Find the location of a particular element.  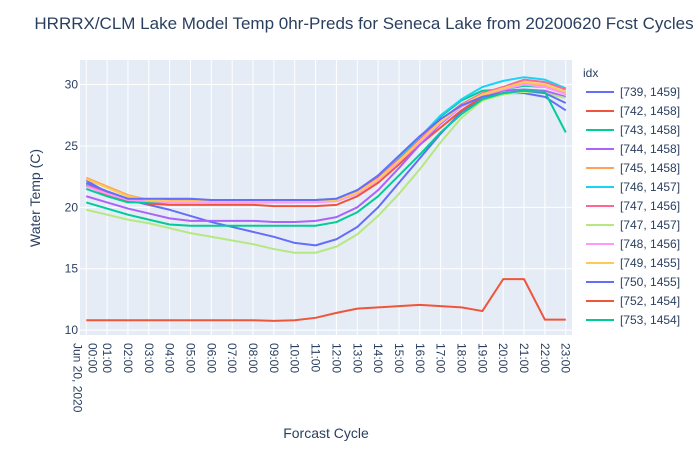

series-line is located at coordinates (326, 300).